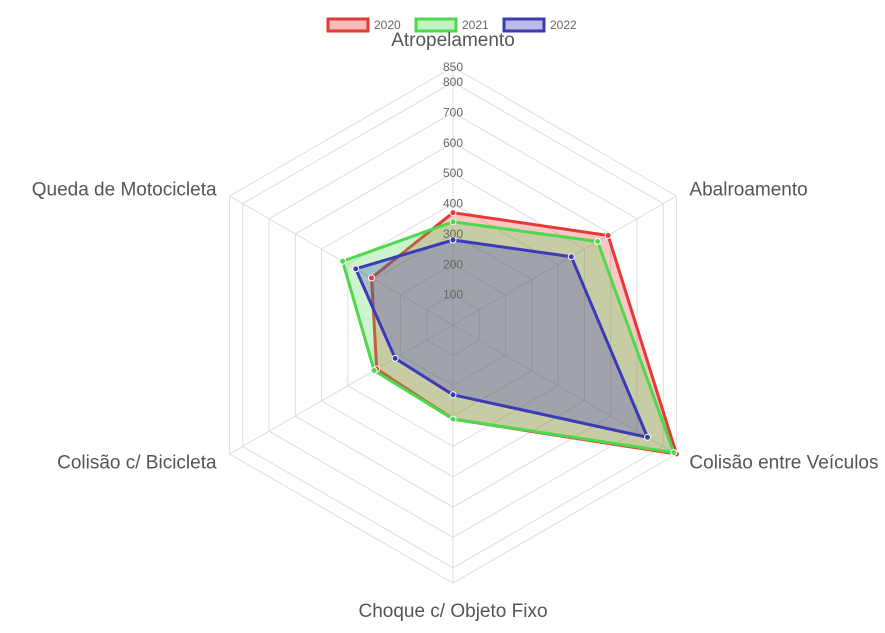 This screenshot has height=633, width=885. What do you see at coordinates (453, 204) in the screenshot?
I see `tick-label-3: 400` at bounding box center [453, 204].